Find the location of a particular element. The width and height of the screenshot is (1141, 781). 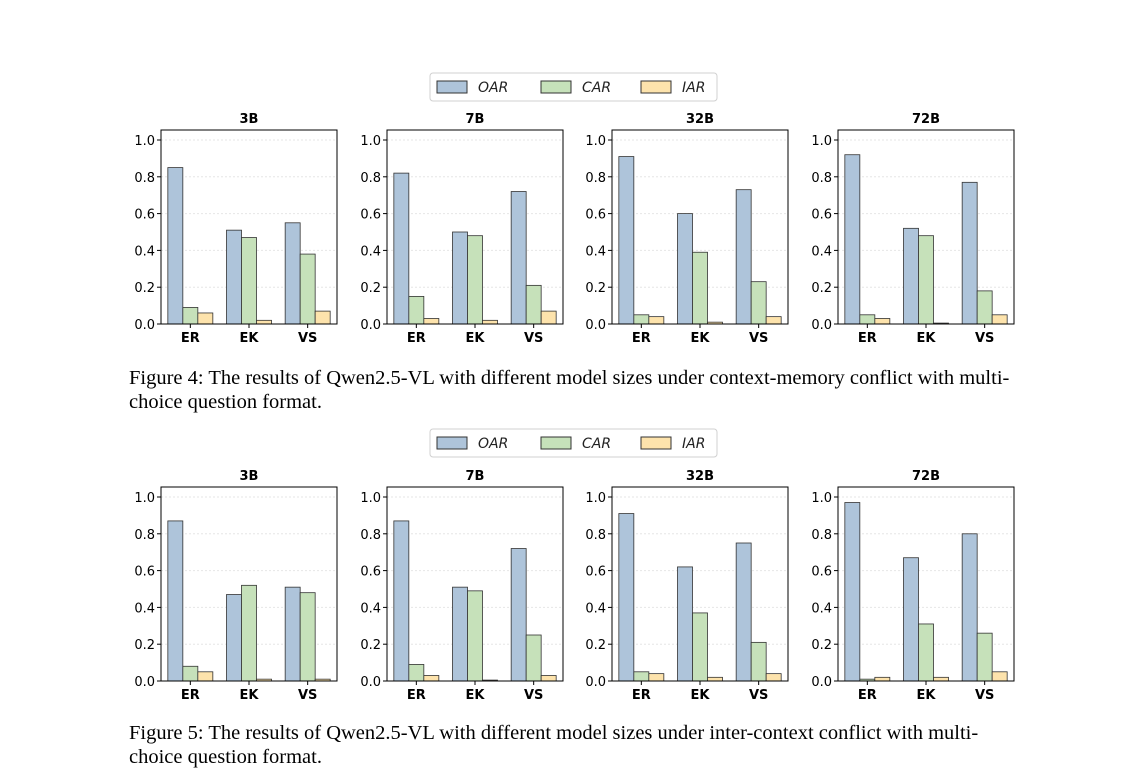

legend-label-car: CAR is located at coordinates (596, 444).